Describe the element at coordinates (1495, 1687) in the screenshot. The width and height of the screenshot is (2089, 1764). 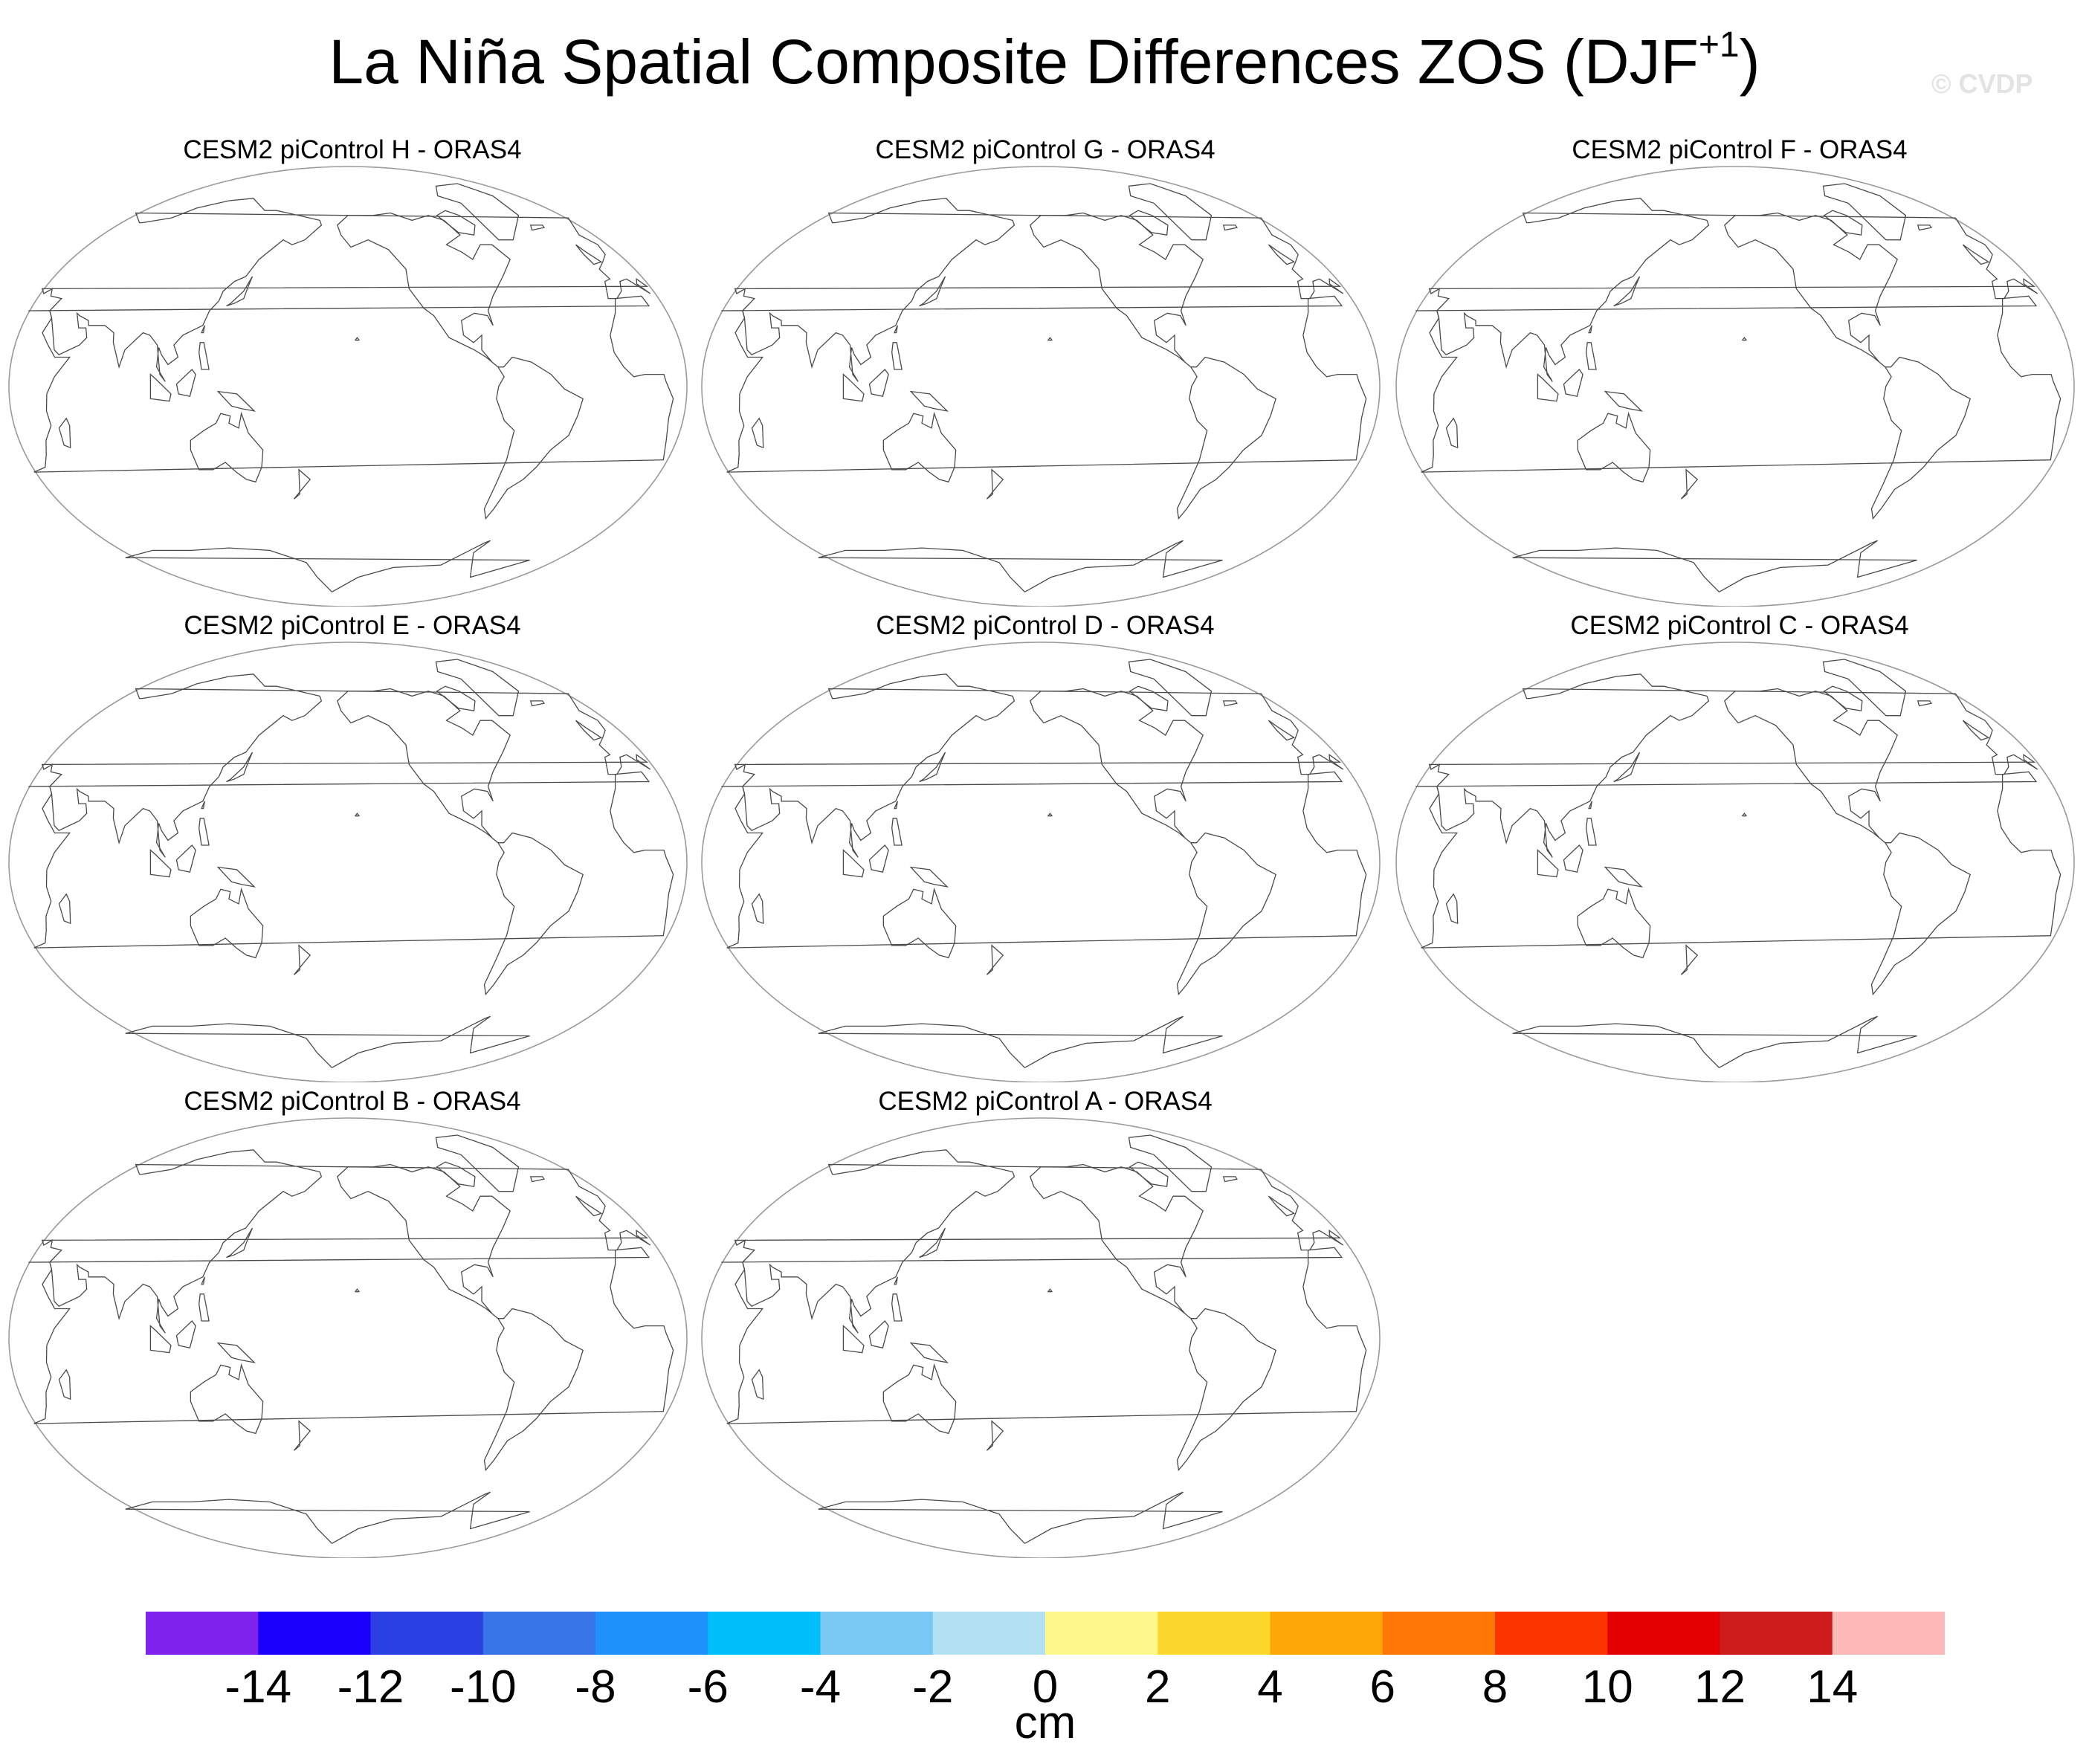
I see `colorbar-tick-label: 8` at that location.